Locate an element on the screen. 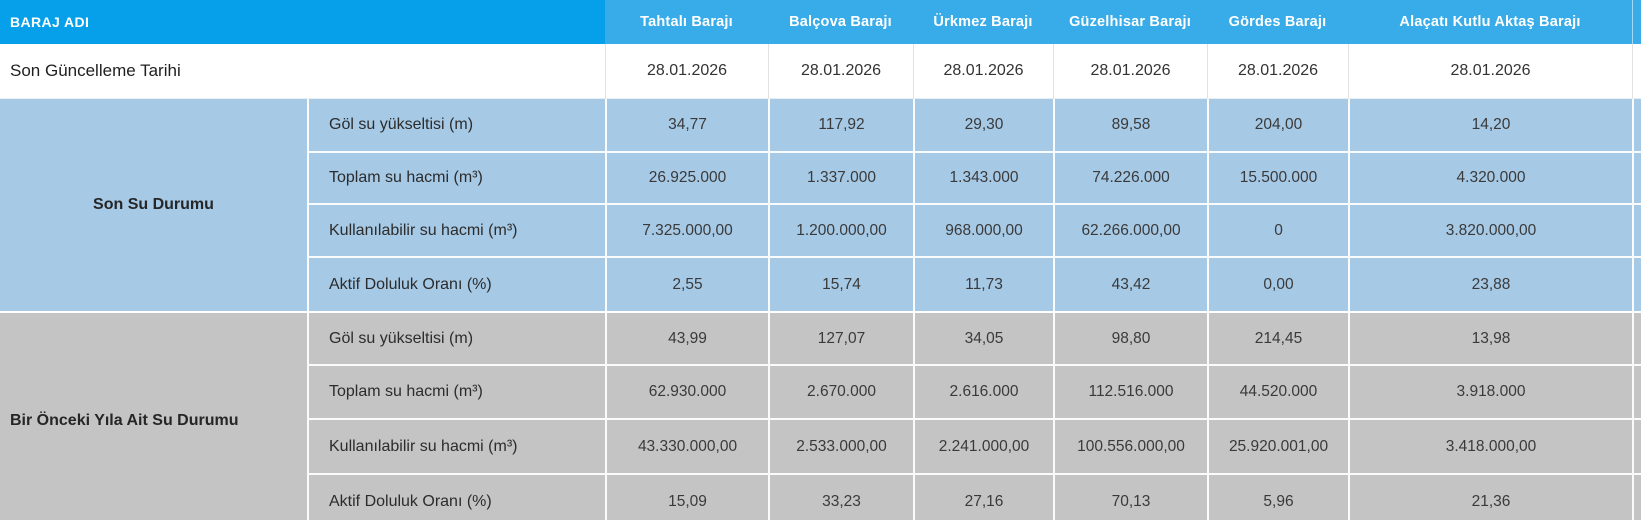 This screenshot has height=520, width=1641. value-cell: 117,92 is located at coordinates (840, 125).